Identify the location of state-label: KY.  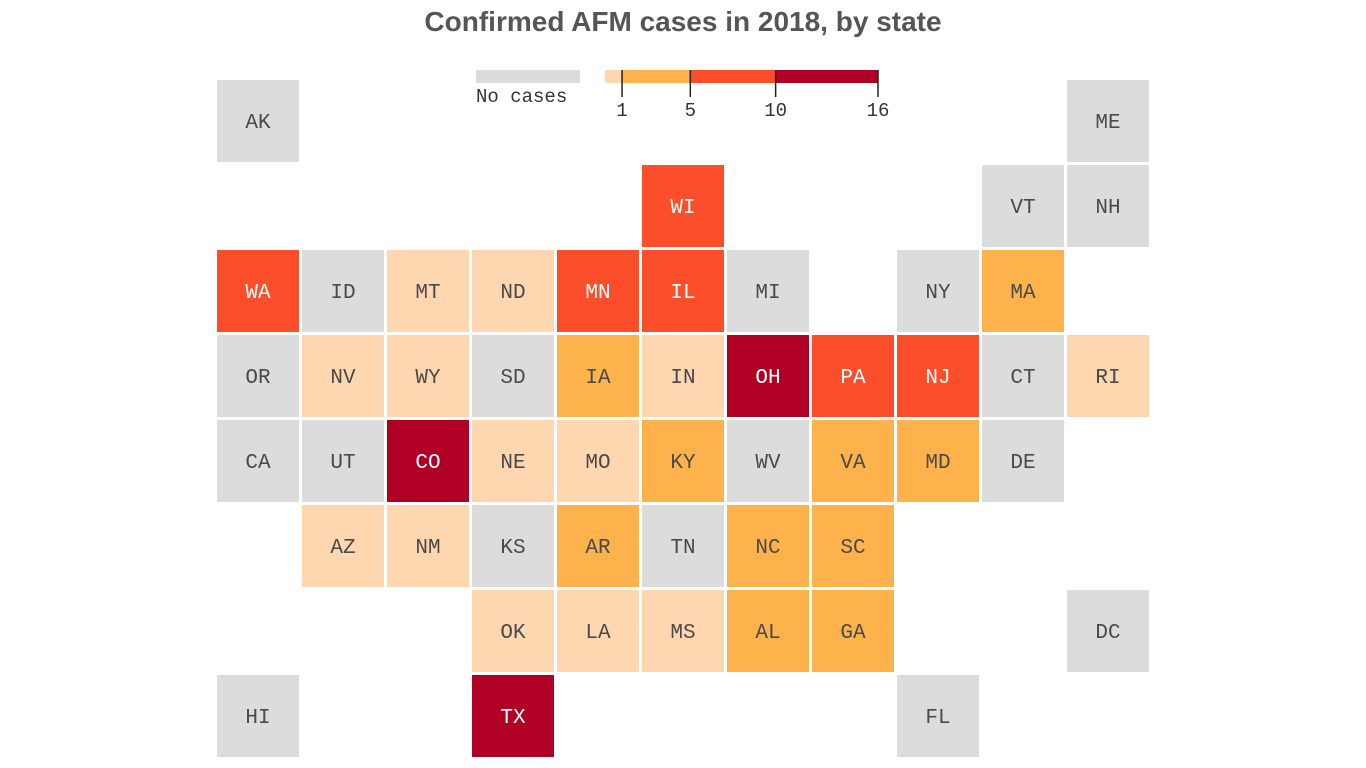
(683, 463).